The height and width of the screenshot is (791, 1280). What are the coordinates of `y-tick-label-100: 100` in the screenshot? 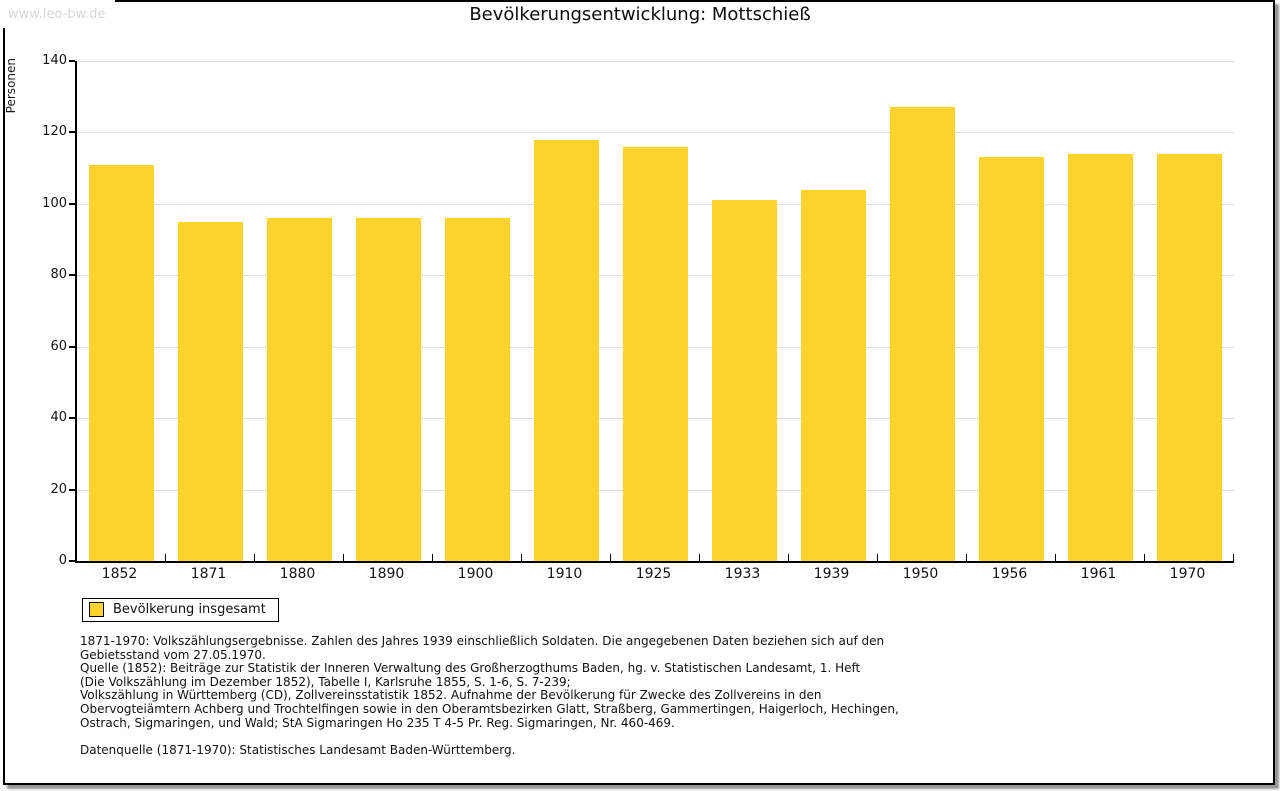 It's located at (54, 203).